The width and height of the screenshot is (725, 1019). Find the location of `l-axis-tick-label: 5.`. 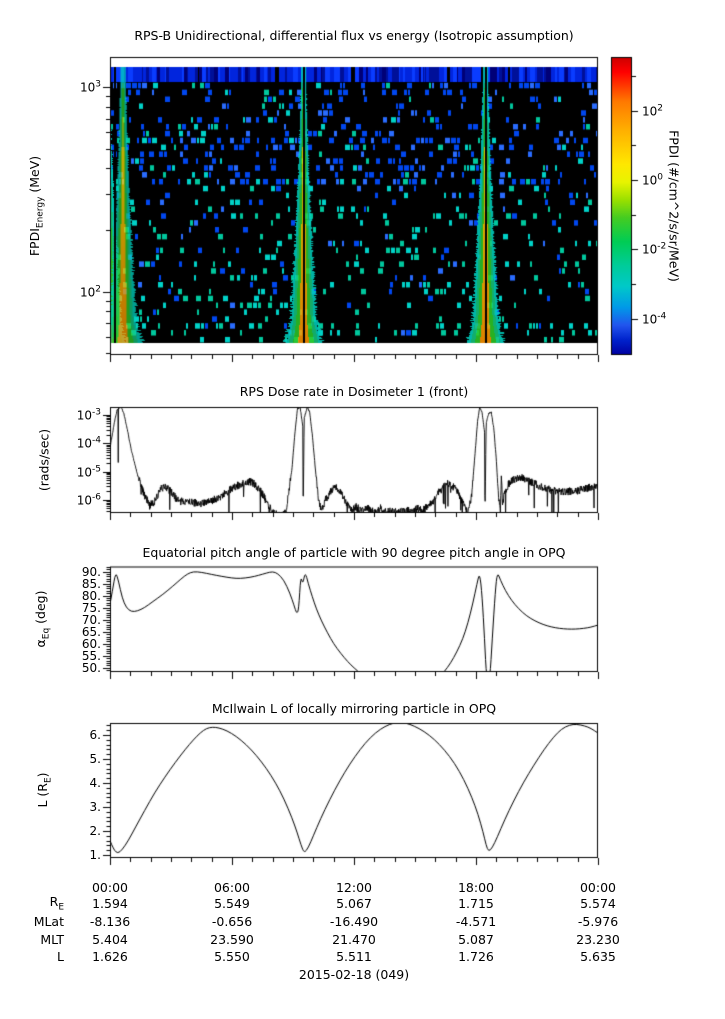

l-axis-tick-label: 5. is located at coordinates (95, 759).